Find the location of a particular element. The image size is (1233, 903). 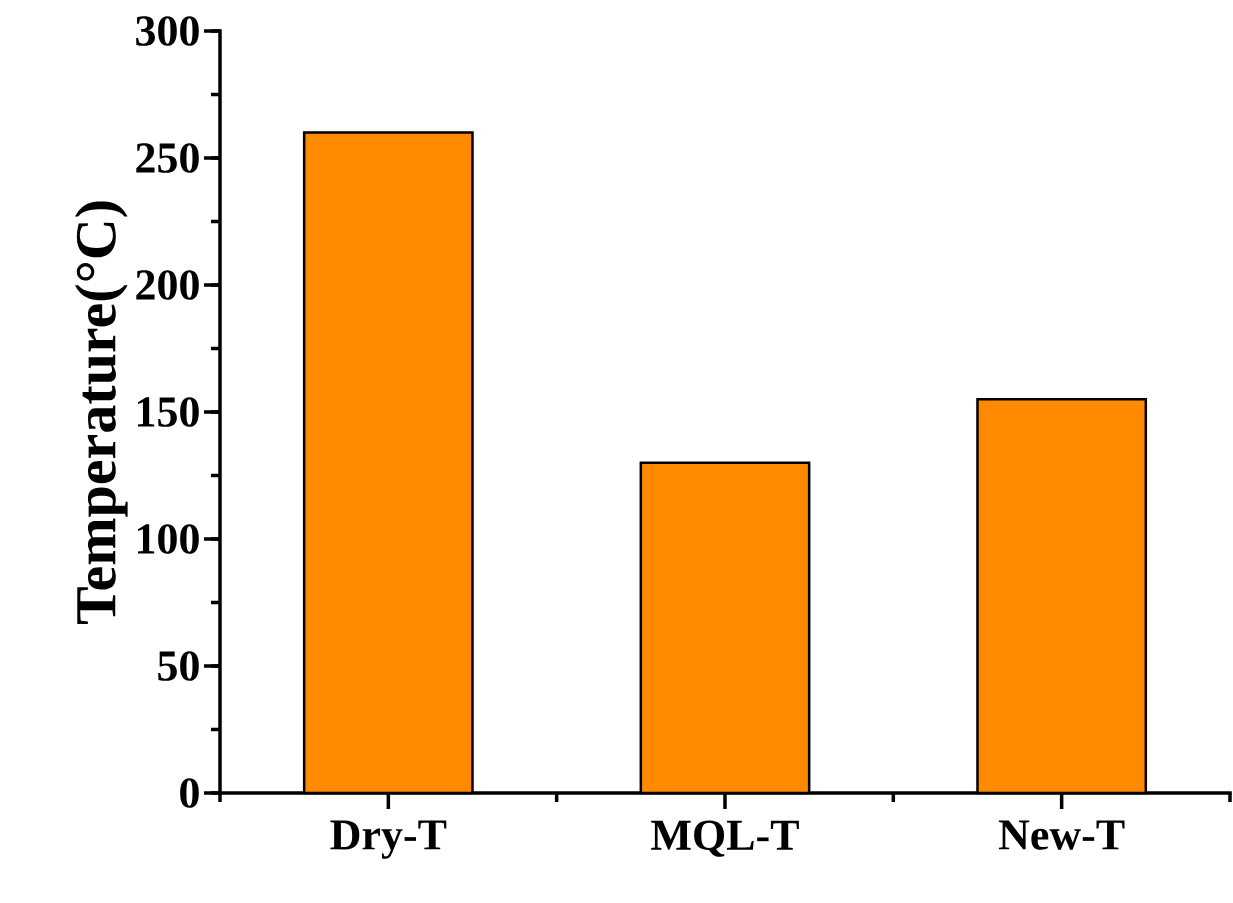

x-tick-label: MQL-T is located at coordinates (725, 838).